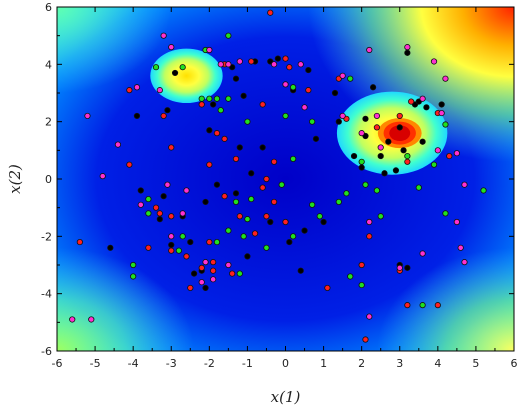  Describe the element at coordinates (475, 363) in the screenshot. I see `x-tick-label: 5` at that location.